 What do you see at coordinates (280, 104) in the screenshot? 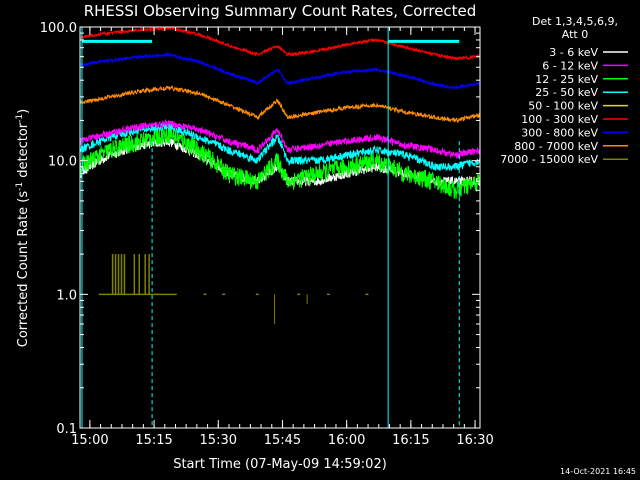
I see `series-800-7000kev` at bounding box center [280, 104].